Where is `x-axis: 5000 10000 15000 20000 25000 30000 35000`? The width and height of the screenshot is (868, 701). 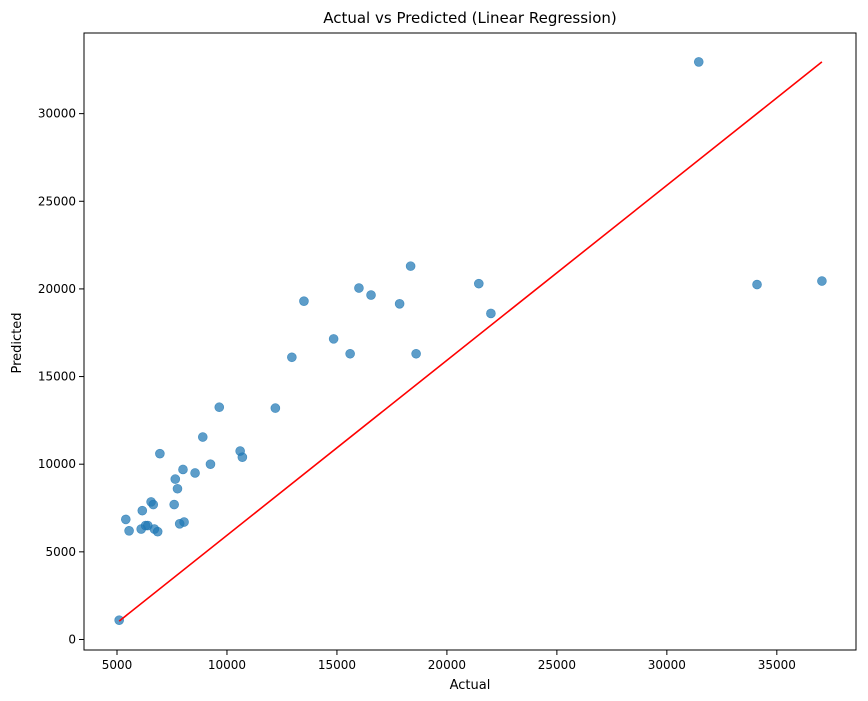
x-axis: 5000 10000 15000 20000 25000 30000 35000 is located at coordinates (449, 661).